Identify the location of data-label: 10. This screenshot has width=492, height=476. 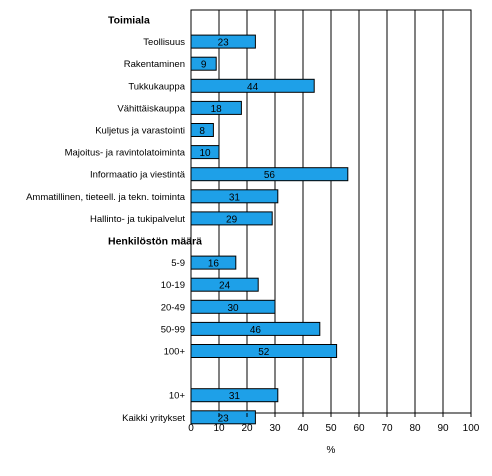
(205, 153).